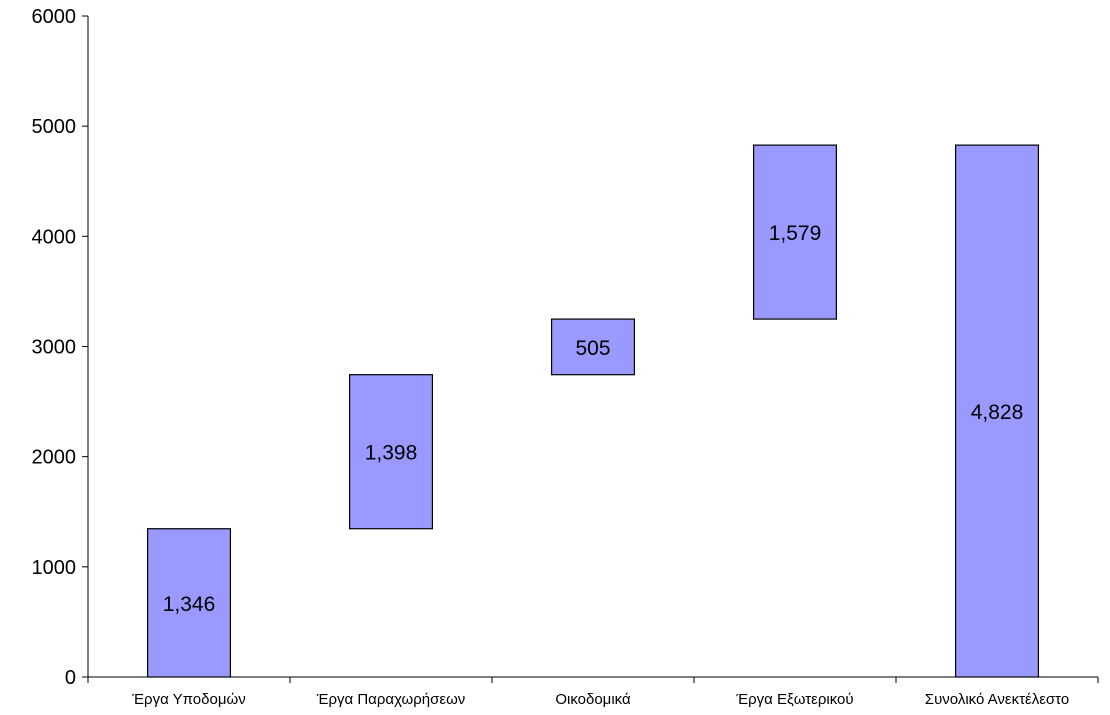  I want to click on y-tick-label: 6000, so click(54, 17).